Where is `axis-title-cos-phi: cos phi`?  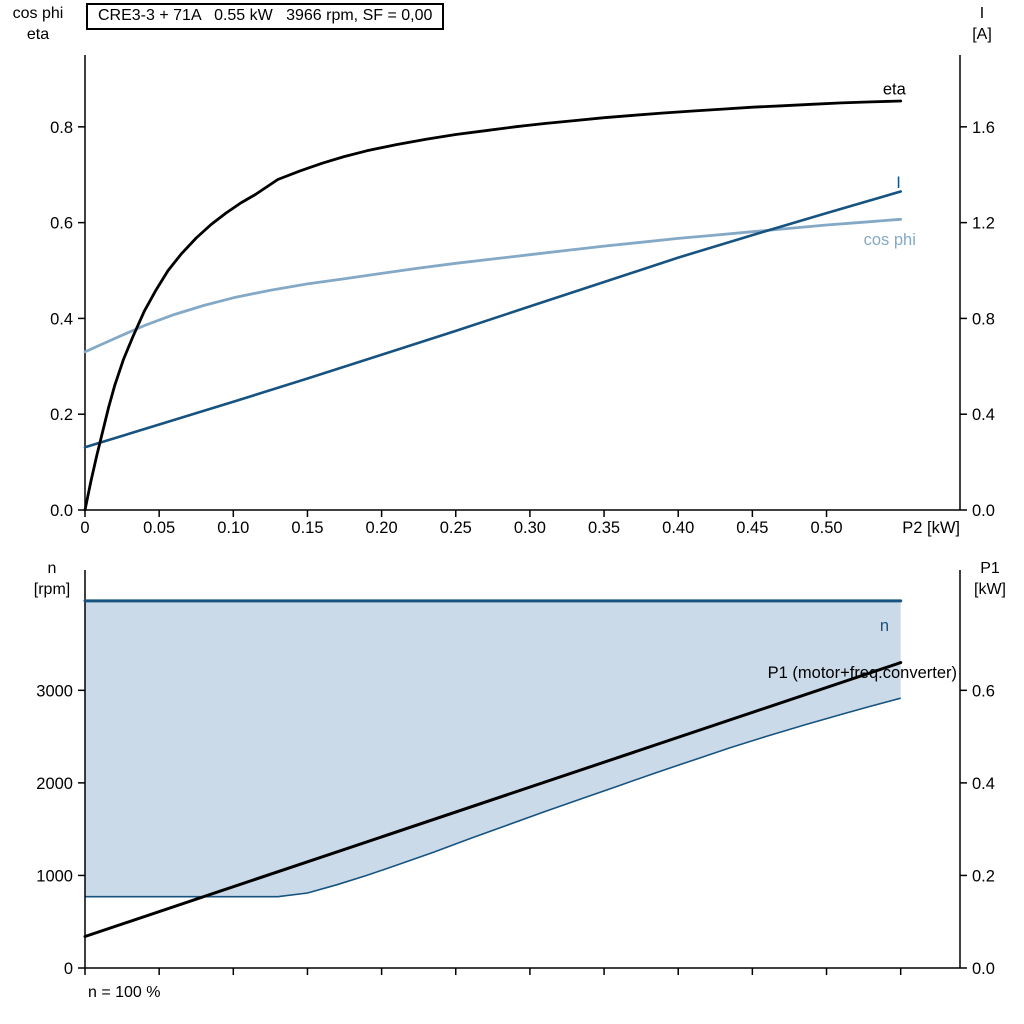
axis-title-cos-phi: cos phi is located at coordinates (38, 13).